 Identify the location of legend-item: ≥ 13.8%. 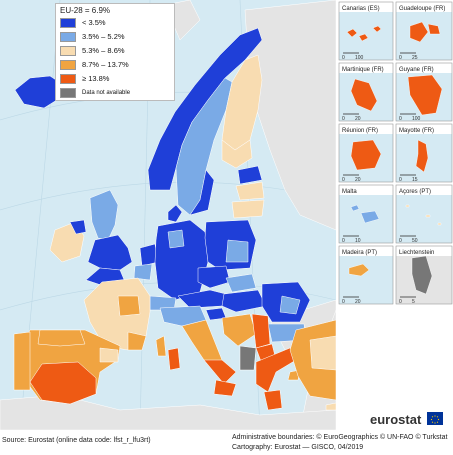
(116, 79).